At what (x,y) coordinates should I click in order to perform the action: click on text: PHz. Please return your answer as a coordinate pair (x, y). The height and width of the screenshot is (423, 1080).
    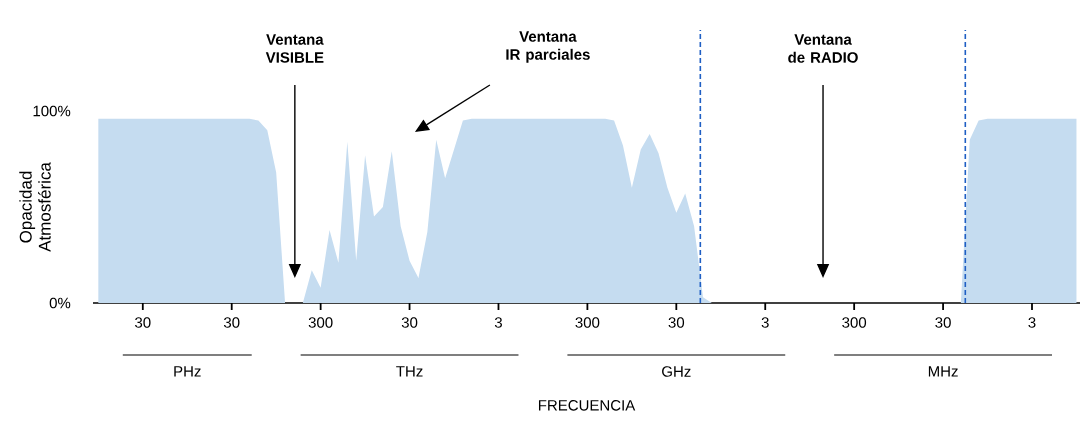
    Looking at the image, I should click on (187, 371).